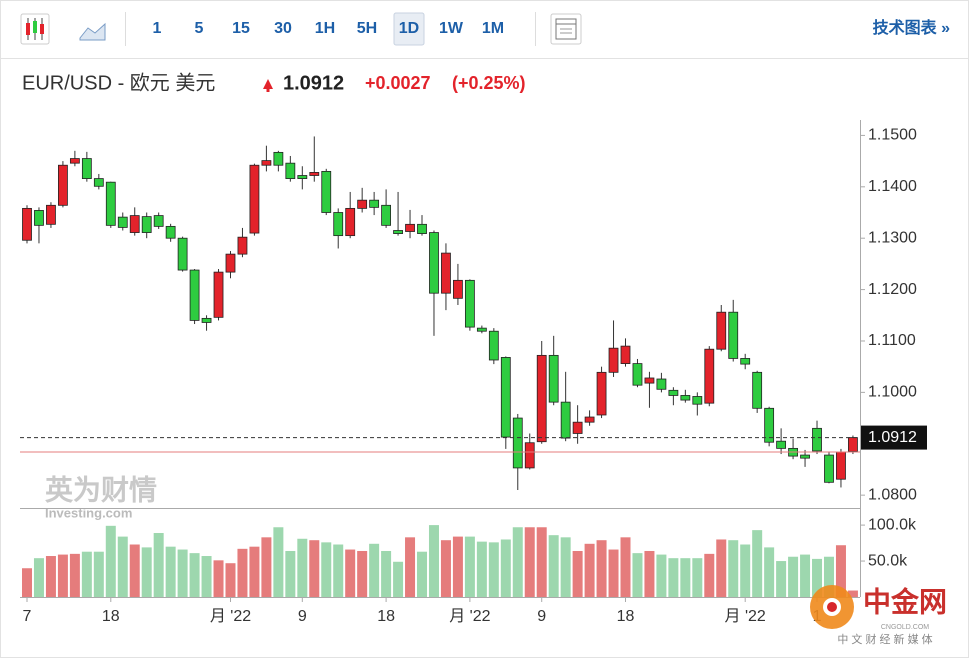  I want to click on last-price-label: 1.0912, so click(892, 437).